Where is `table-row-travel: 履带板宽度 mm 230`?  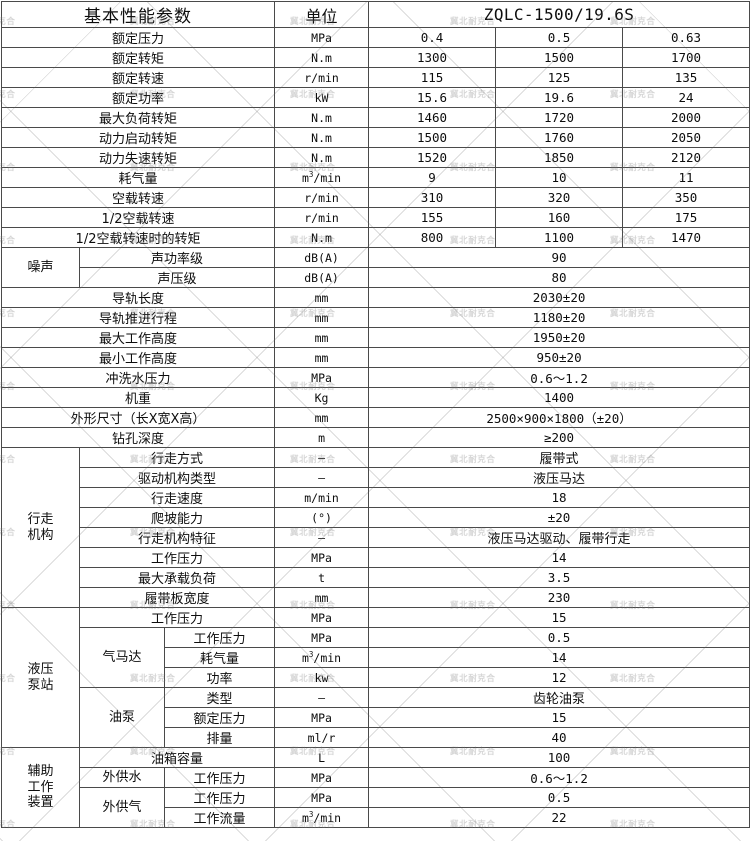 table-row-travel: 履带板宽度 mm 230 is located at coordinates (376, 597).